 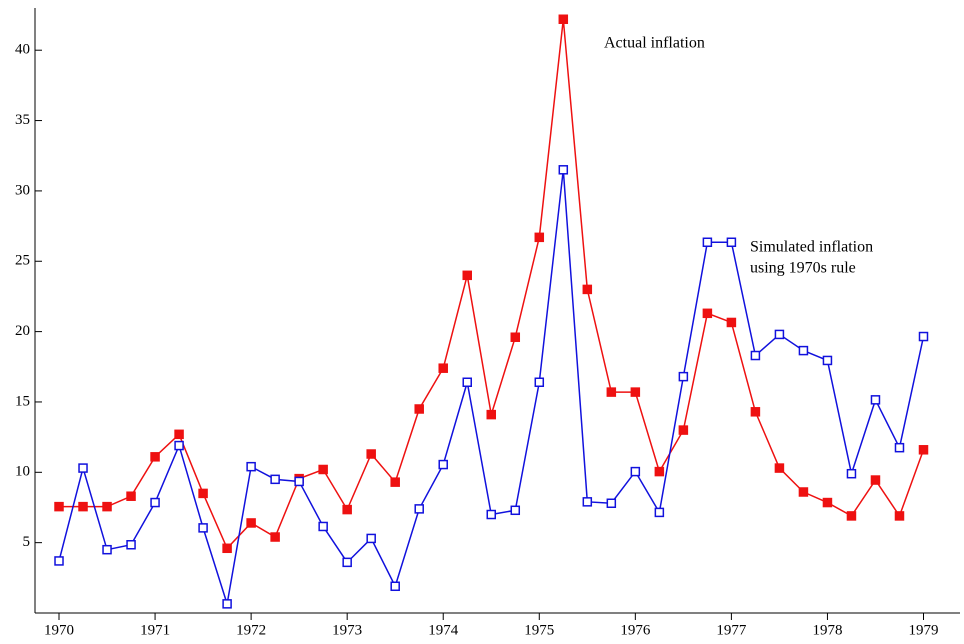 I want to click on y-tick-label: 40, so click(x=22, y=50).